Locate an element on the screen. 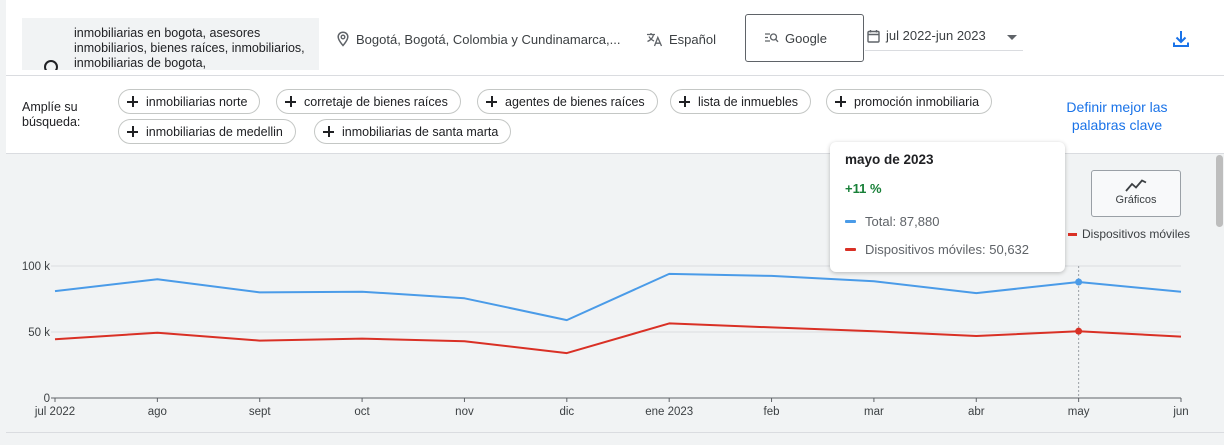  network-filter-label: Google is located at coordinates (806, 38).